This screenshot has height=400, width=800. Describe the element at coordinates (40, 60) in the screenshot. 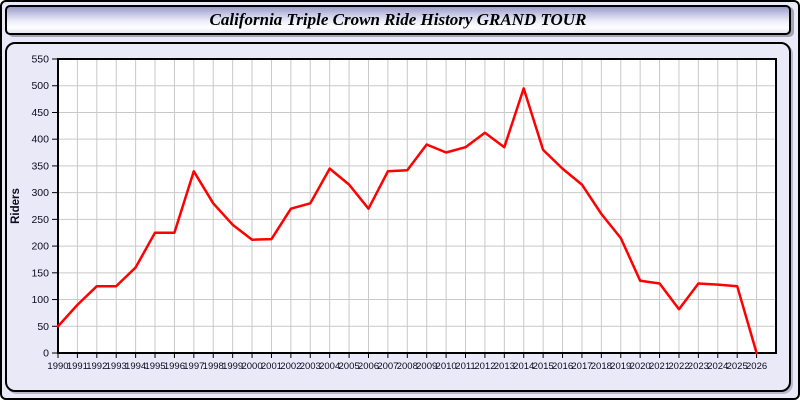

I see `y-tick-label: 550` at that location.